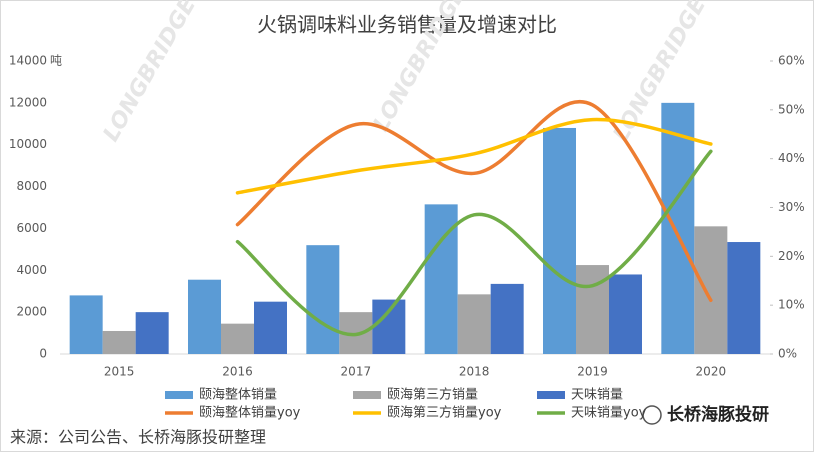  I want to click on y-tick-label: 10000, so click(28, 144).